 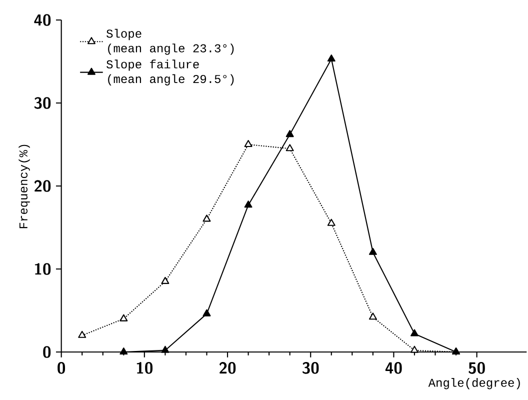 What do you see at coordinates (24, 186) in the screenshot?
I see `y-axis-title: Frequency(%)` at bounding box center [24, 186].